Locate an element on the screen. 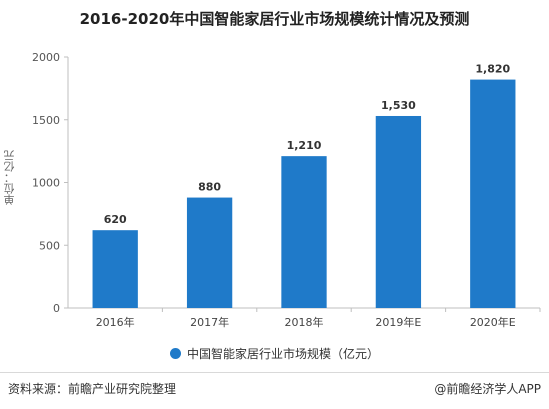  x-tick-label: 2017年 is located at coordinates (209, 322).